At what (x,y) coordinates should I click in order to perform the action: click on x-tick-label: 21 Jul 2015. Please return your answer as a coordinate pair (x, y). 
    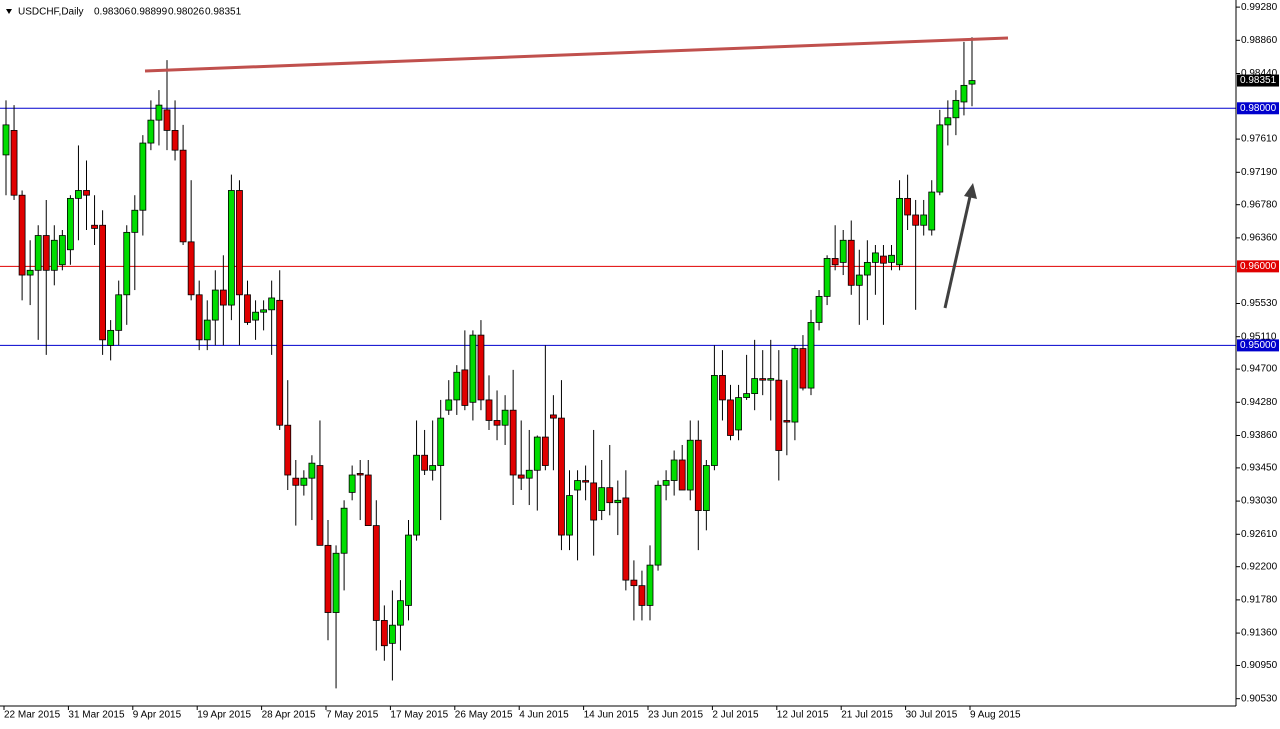
    Looking at the image, I should click on (867, 715).